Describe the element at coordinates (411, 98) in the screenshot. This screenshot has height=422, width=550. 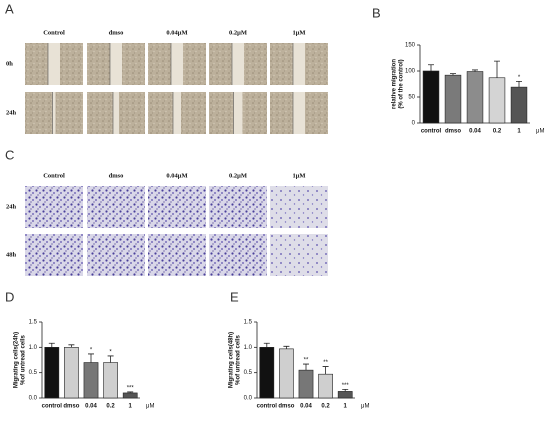
I see `y-tick-label: 50` at that location.